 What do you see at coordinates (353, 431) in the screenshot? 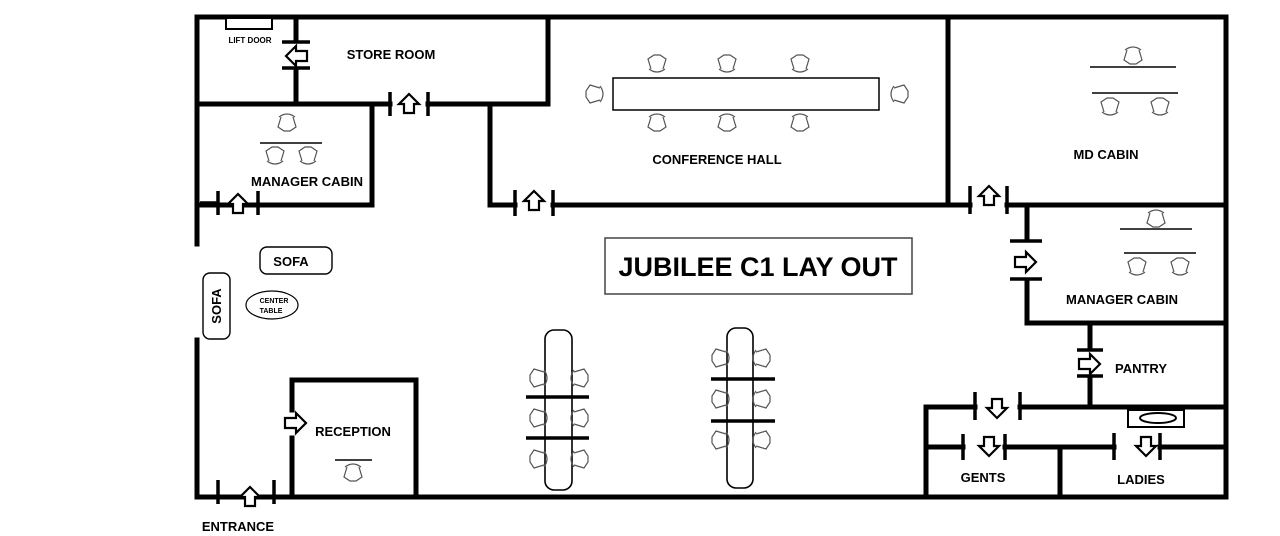
I see `reception-label: RECEPTION` at bounding box center [353, 431].